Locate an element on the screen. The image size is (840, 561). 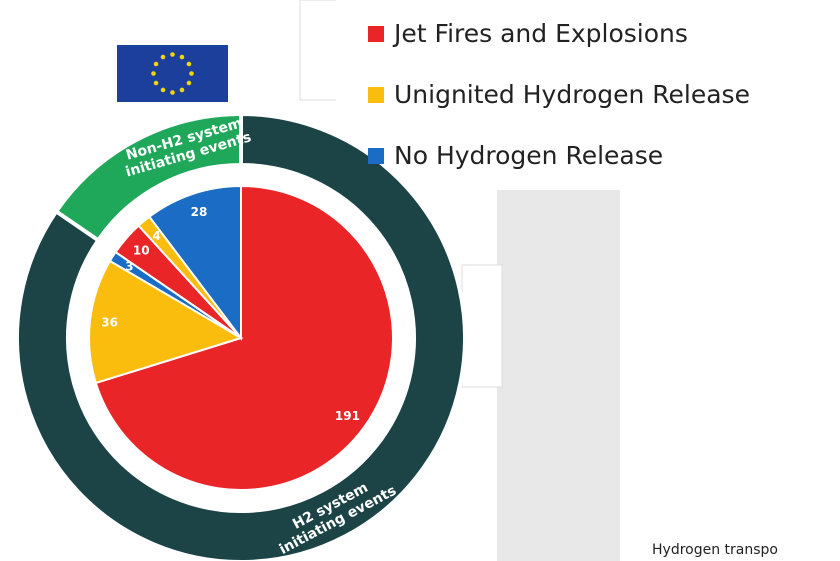
data-label: 10 is located at coordinates (141, 251).